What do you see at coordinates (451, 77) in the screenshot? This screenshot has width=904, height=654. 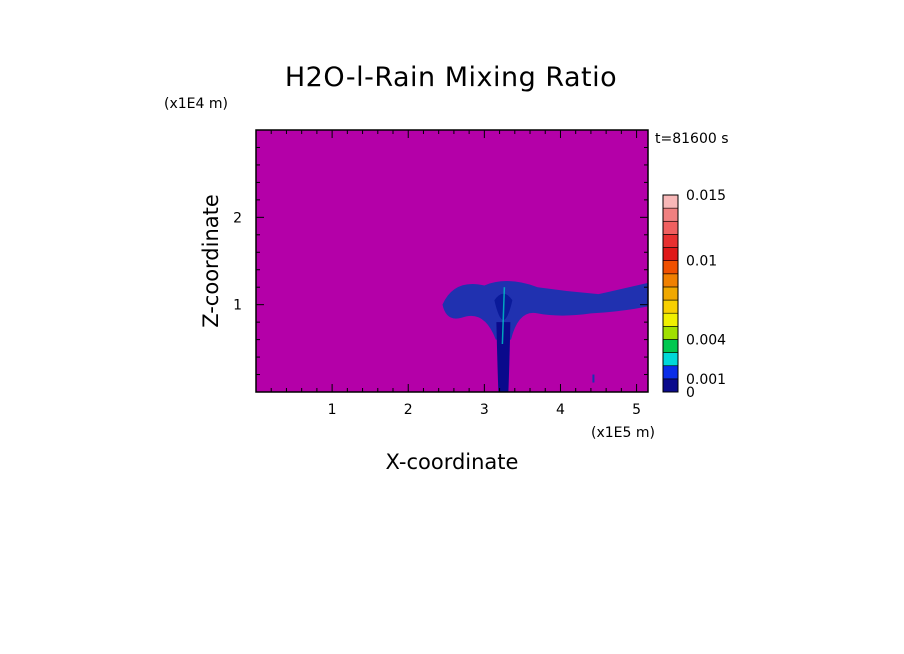 I see `chart-title: H2O-l-Rain Mixing Ratio` at bounding box center [451, 77].